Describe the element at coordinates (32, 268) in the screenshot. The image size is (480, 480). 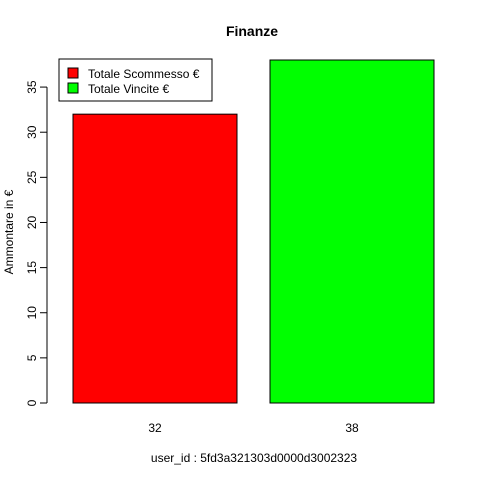
I see `y-tick-label: 15` at that location.